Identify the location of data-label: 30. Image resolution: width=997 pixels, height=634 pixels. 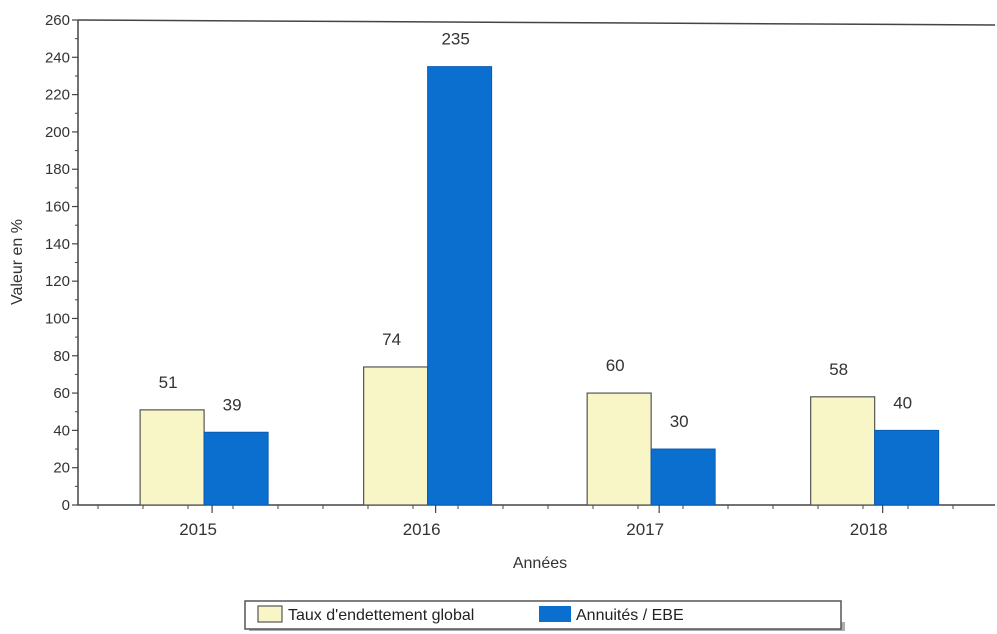
(679, 421).